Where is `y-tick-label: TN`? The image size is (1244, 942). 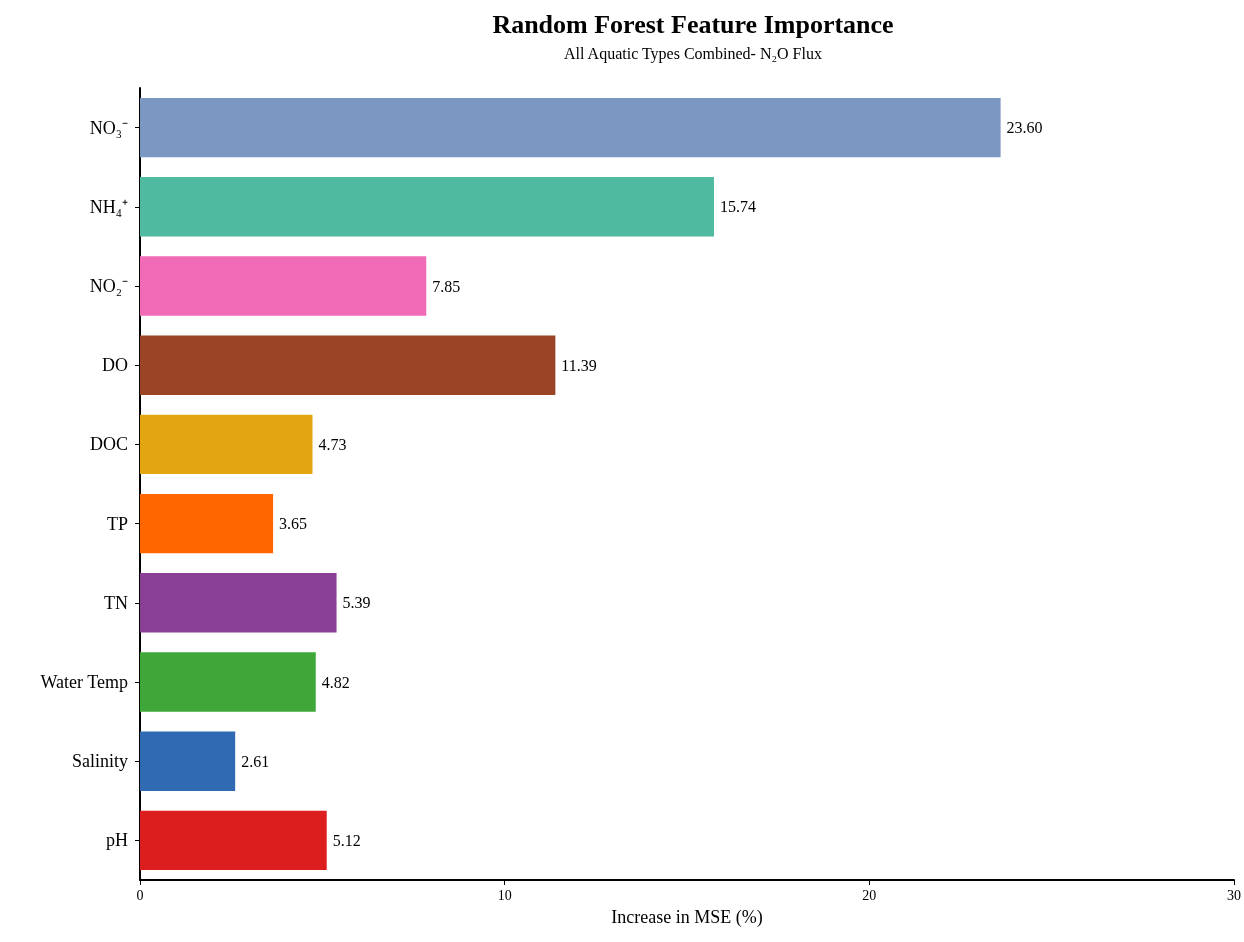 y-tick-label: TN is located at coordinates (116, 602).